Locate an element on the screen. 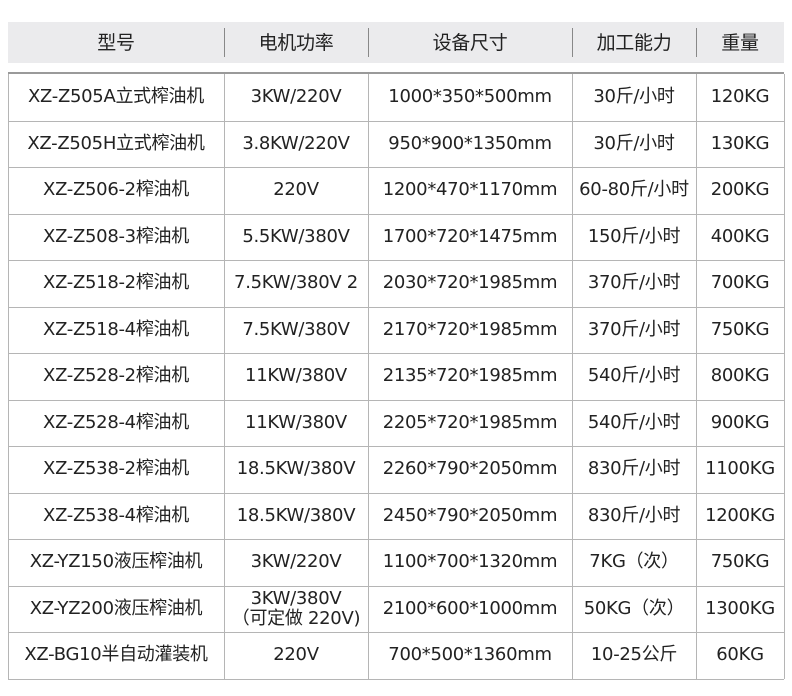 This screenshot has height=696, width=792. table-cell: 1200*470*1170mm is located at coordinates (470, 190).